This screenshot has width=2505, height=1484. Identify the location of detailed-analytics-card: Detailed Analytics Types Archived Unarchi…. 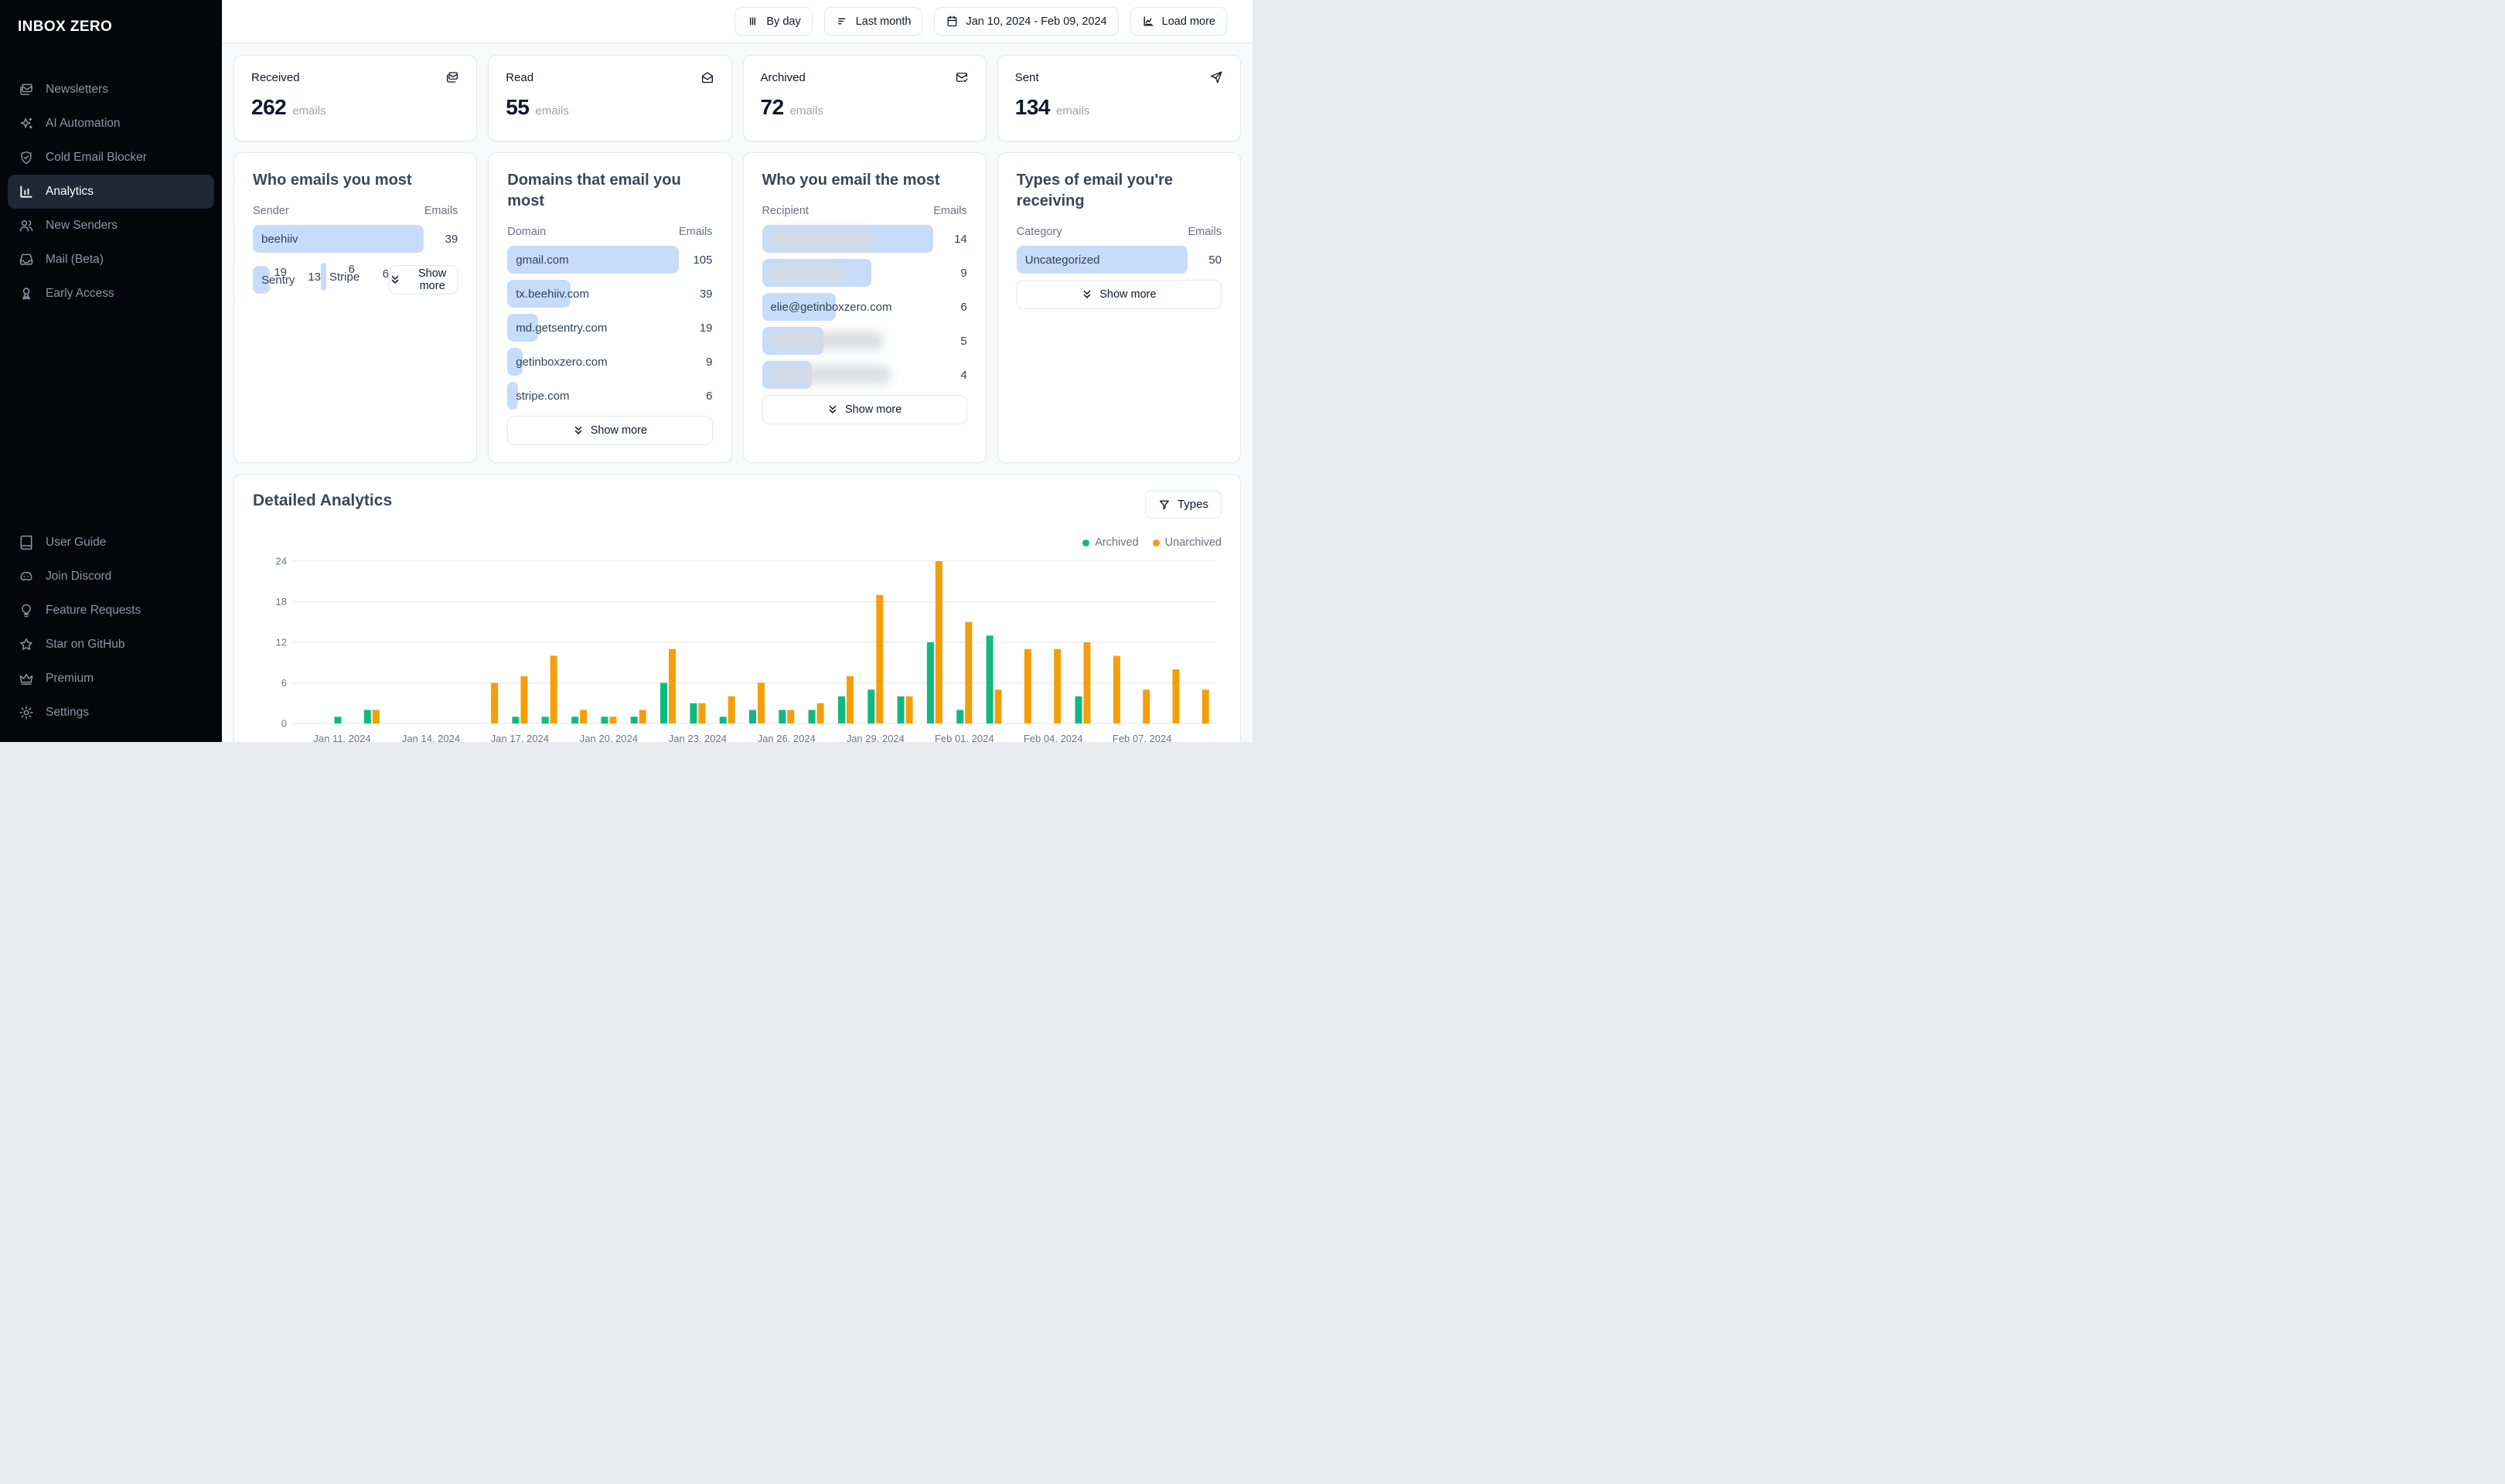
(737, 608).